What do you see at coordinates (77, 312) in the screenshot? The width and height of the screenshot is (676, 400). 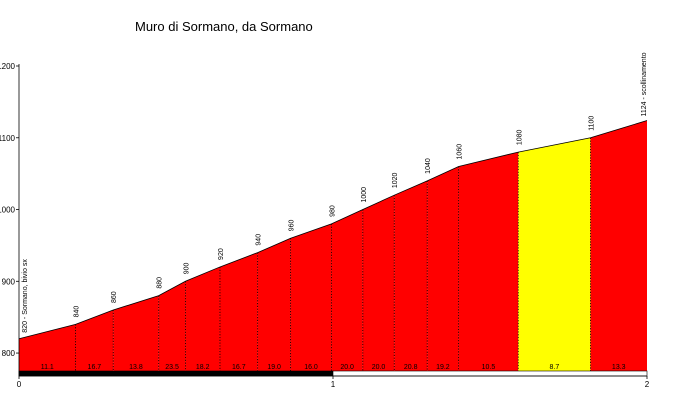 I see `altitude-label: 840` at bounding box center [77, 312].